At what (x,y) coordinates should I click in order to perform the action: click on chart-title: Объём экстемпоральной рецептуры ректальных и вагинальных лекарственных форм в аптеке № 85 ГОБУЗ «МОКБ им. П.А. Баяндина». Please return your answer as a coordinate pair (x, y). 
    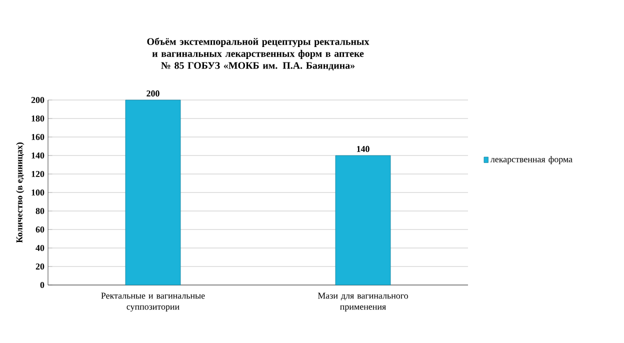
    Looking at the image, I should click on (258, 54).